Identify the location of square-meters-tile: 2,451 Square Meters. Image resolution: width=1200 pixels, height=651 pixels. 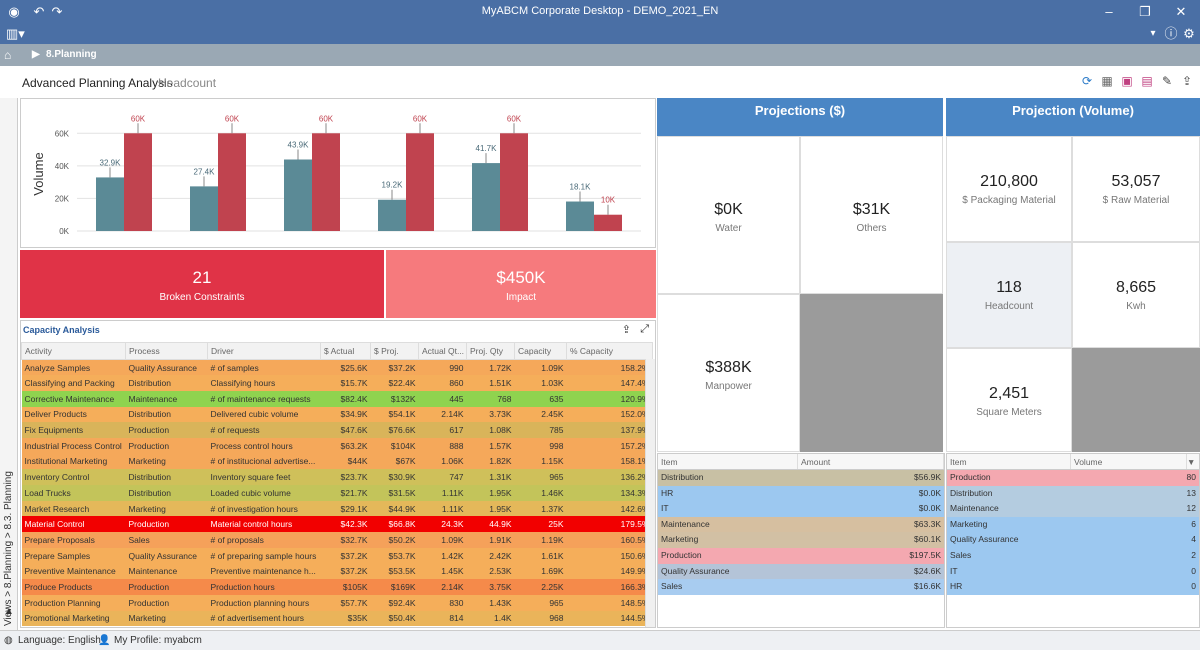
(1009, 400).